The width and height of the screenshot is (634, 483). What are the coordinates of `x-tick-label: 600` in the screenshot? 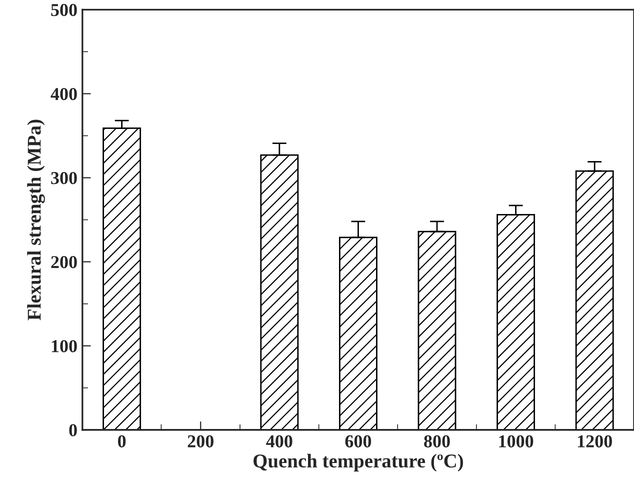 It's located at (358, 441).